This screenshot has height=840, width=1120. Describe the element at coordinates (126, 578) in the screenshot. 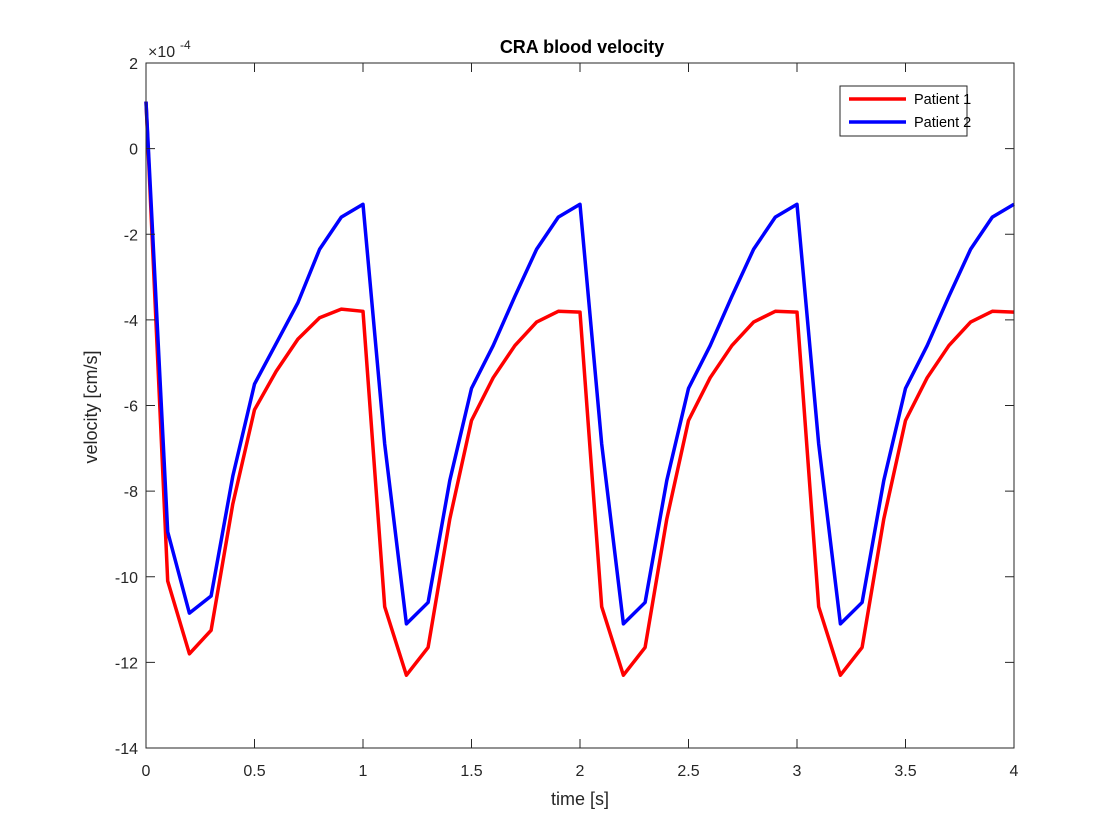

I see `y-tick-label: -10` at that location.